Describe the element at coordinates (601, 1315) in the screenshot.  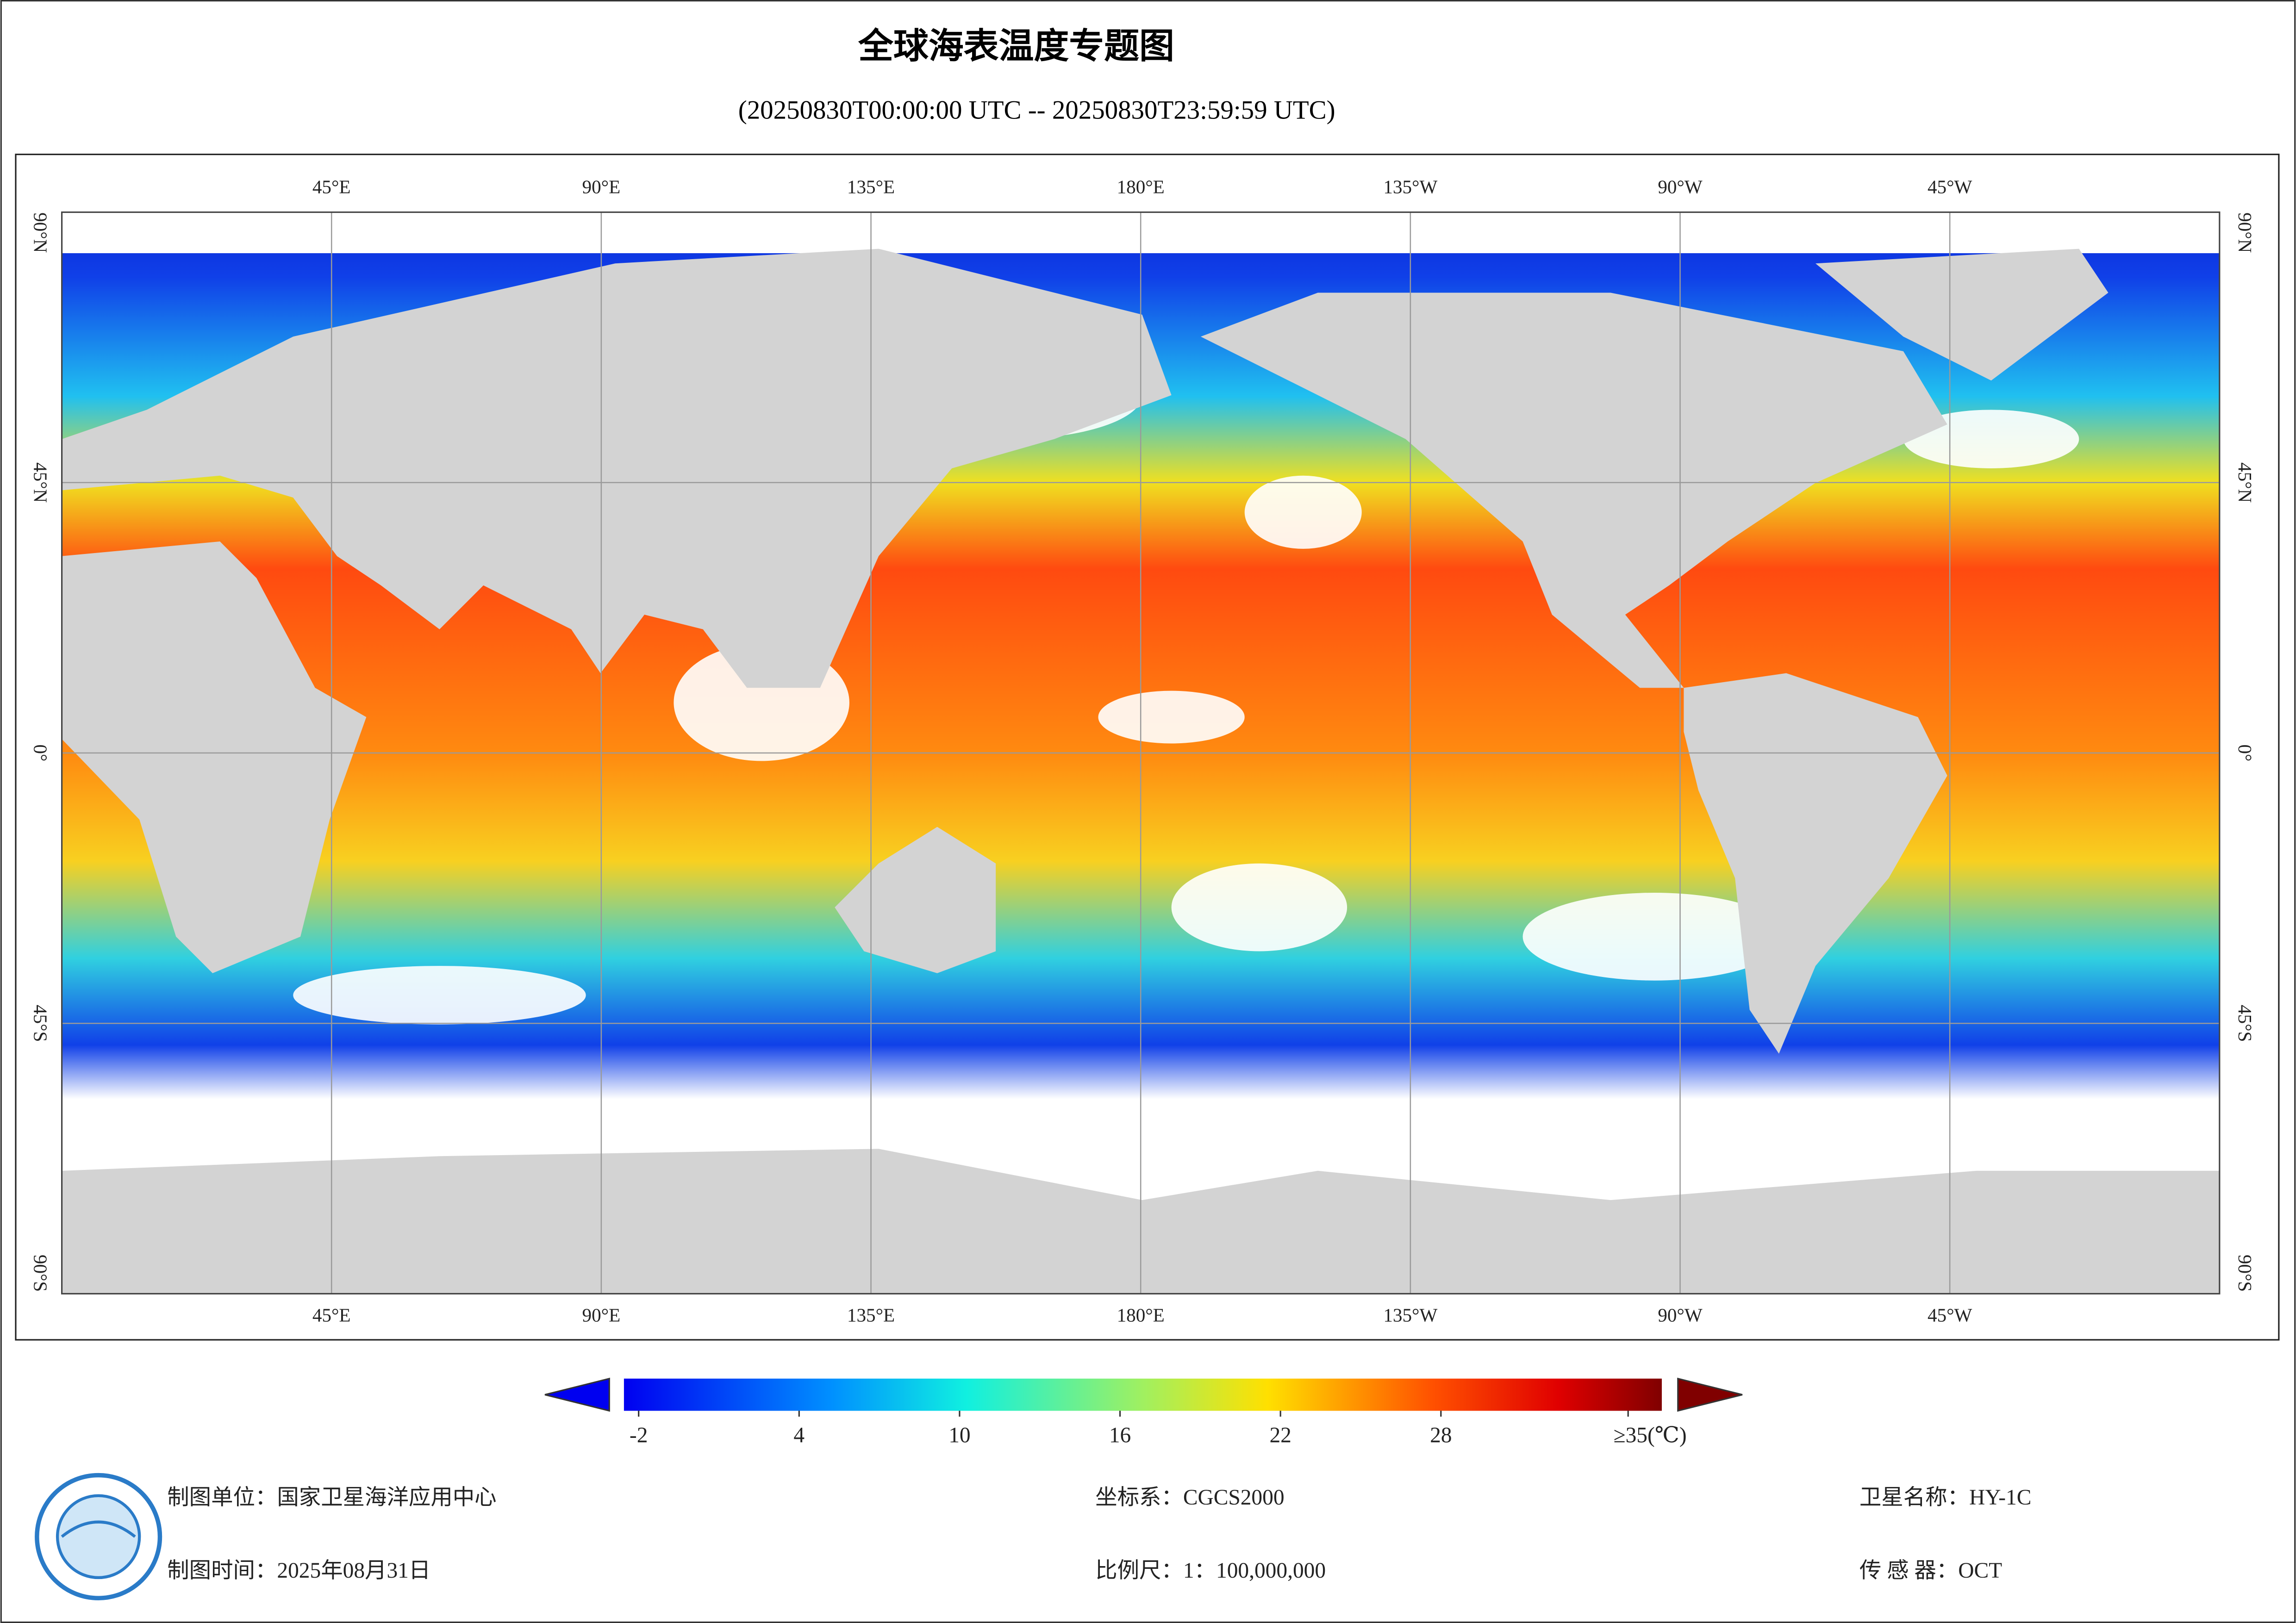
I see `lon-label-bottom: 90°E` at that location.